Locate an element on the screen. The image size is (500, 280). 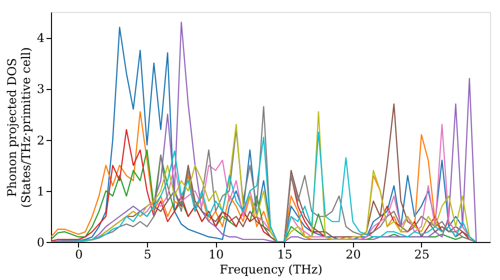
x-tick-label: 5 is located at coordinates (148, 255).